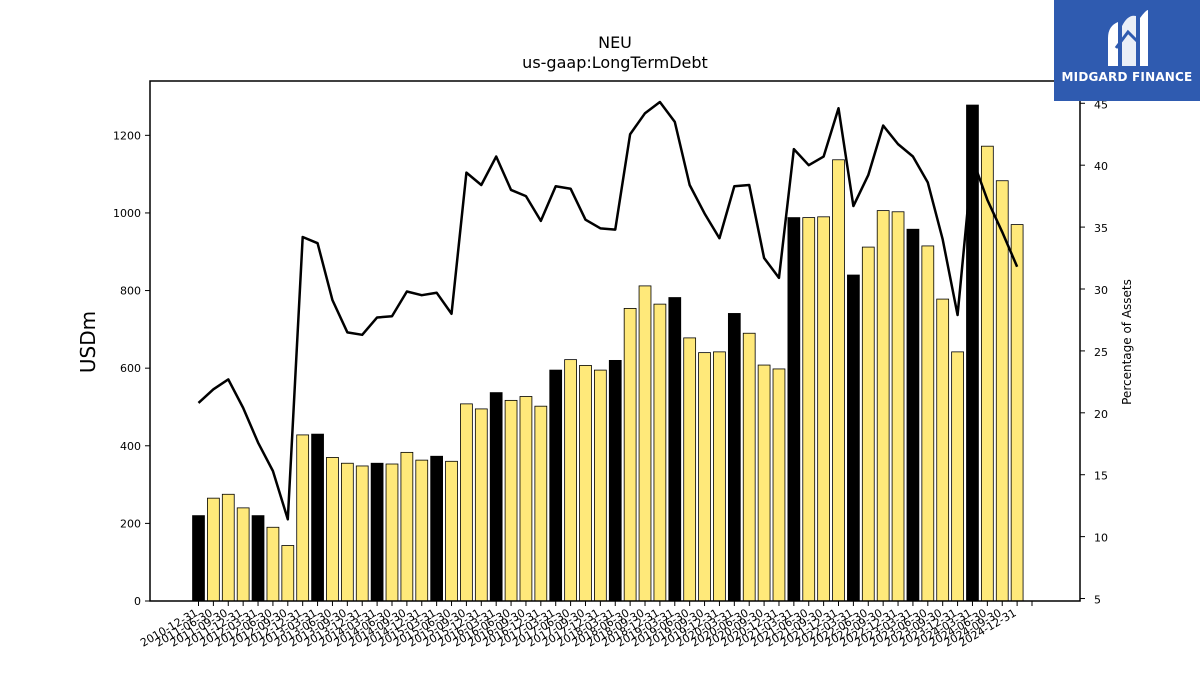 The width and height of the screenshot is (1200, 675). I want to click on y-tick-label: 400, so click(130, 446).